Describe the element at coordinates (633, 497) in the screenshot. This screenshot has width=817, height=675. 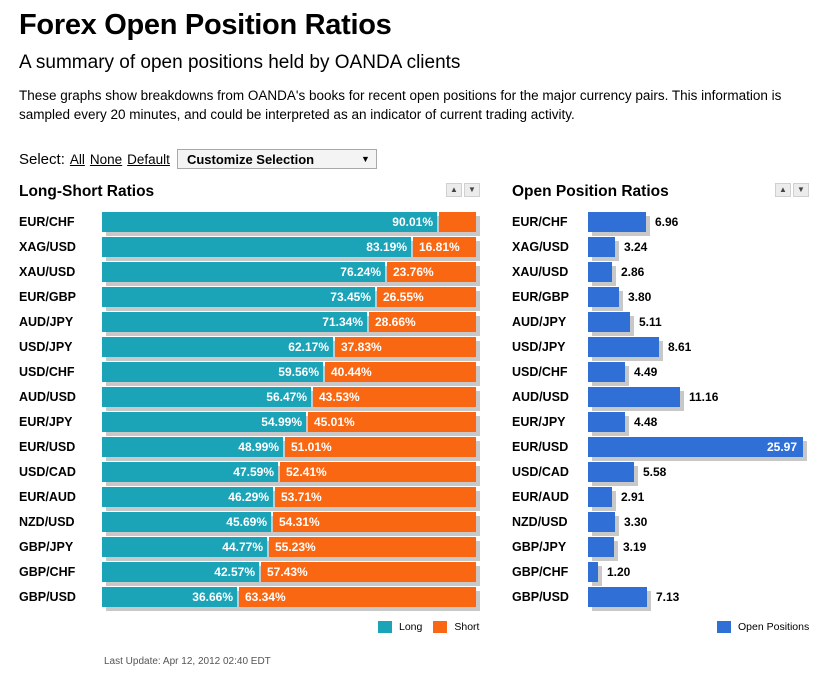
I see `open-position-value-label: 2.91` at that location.